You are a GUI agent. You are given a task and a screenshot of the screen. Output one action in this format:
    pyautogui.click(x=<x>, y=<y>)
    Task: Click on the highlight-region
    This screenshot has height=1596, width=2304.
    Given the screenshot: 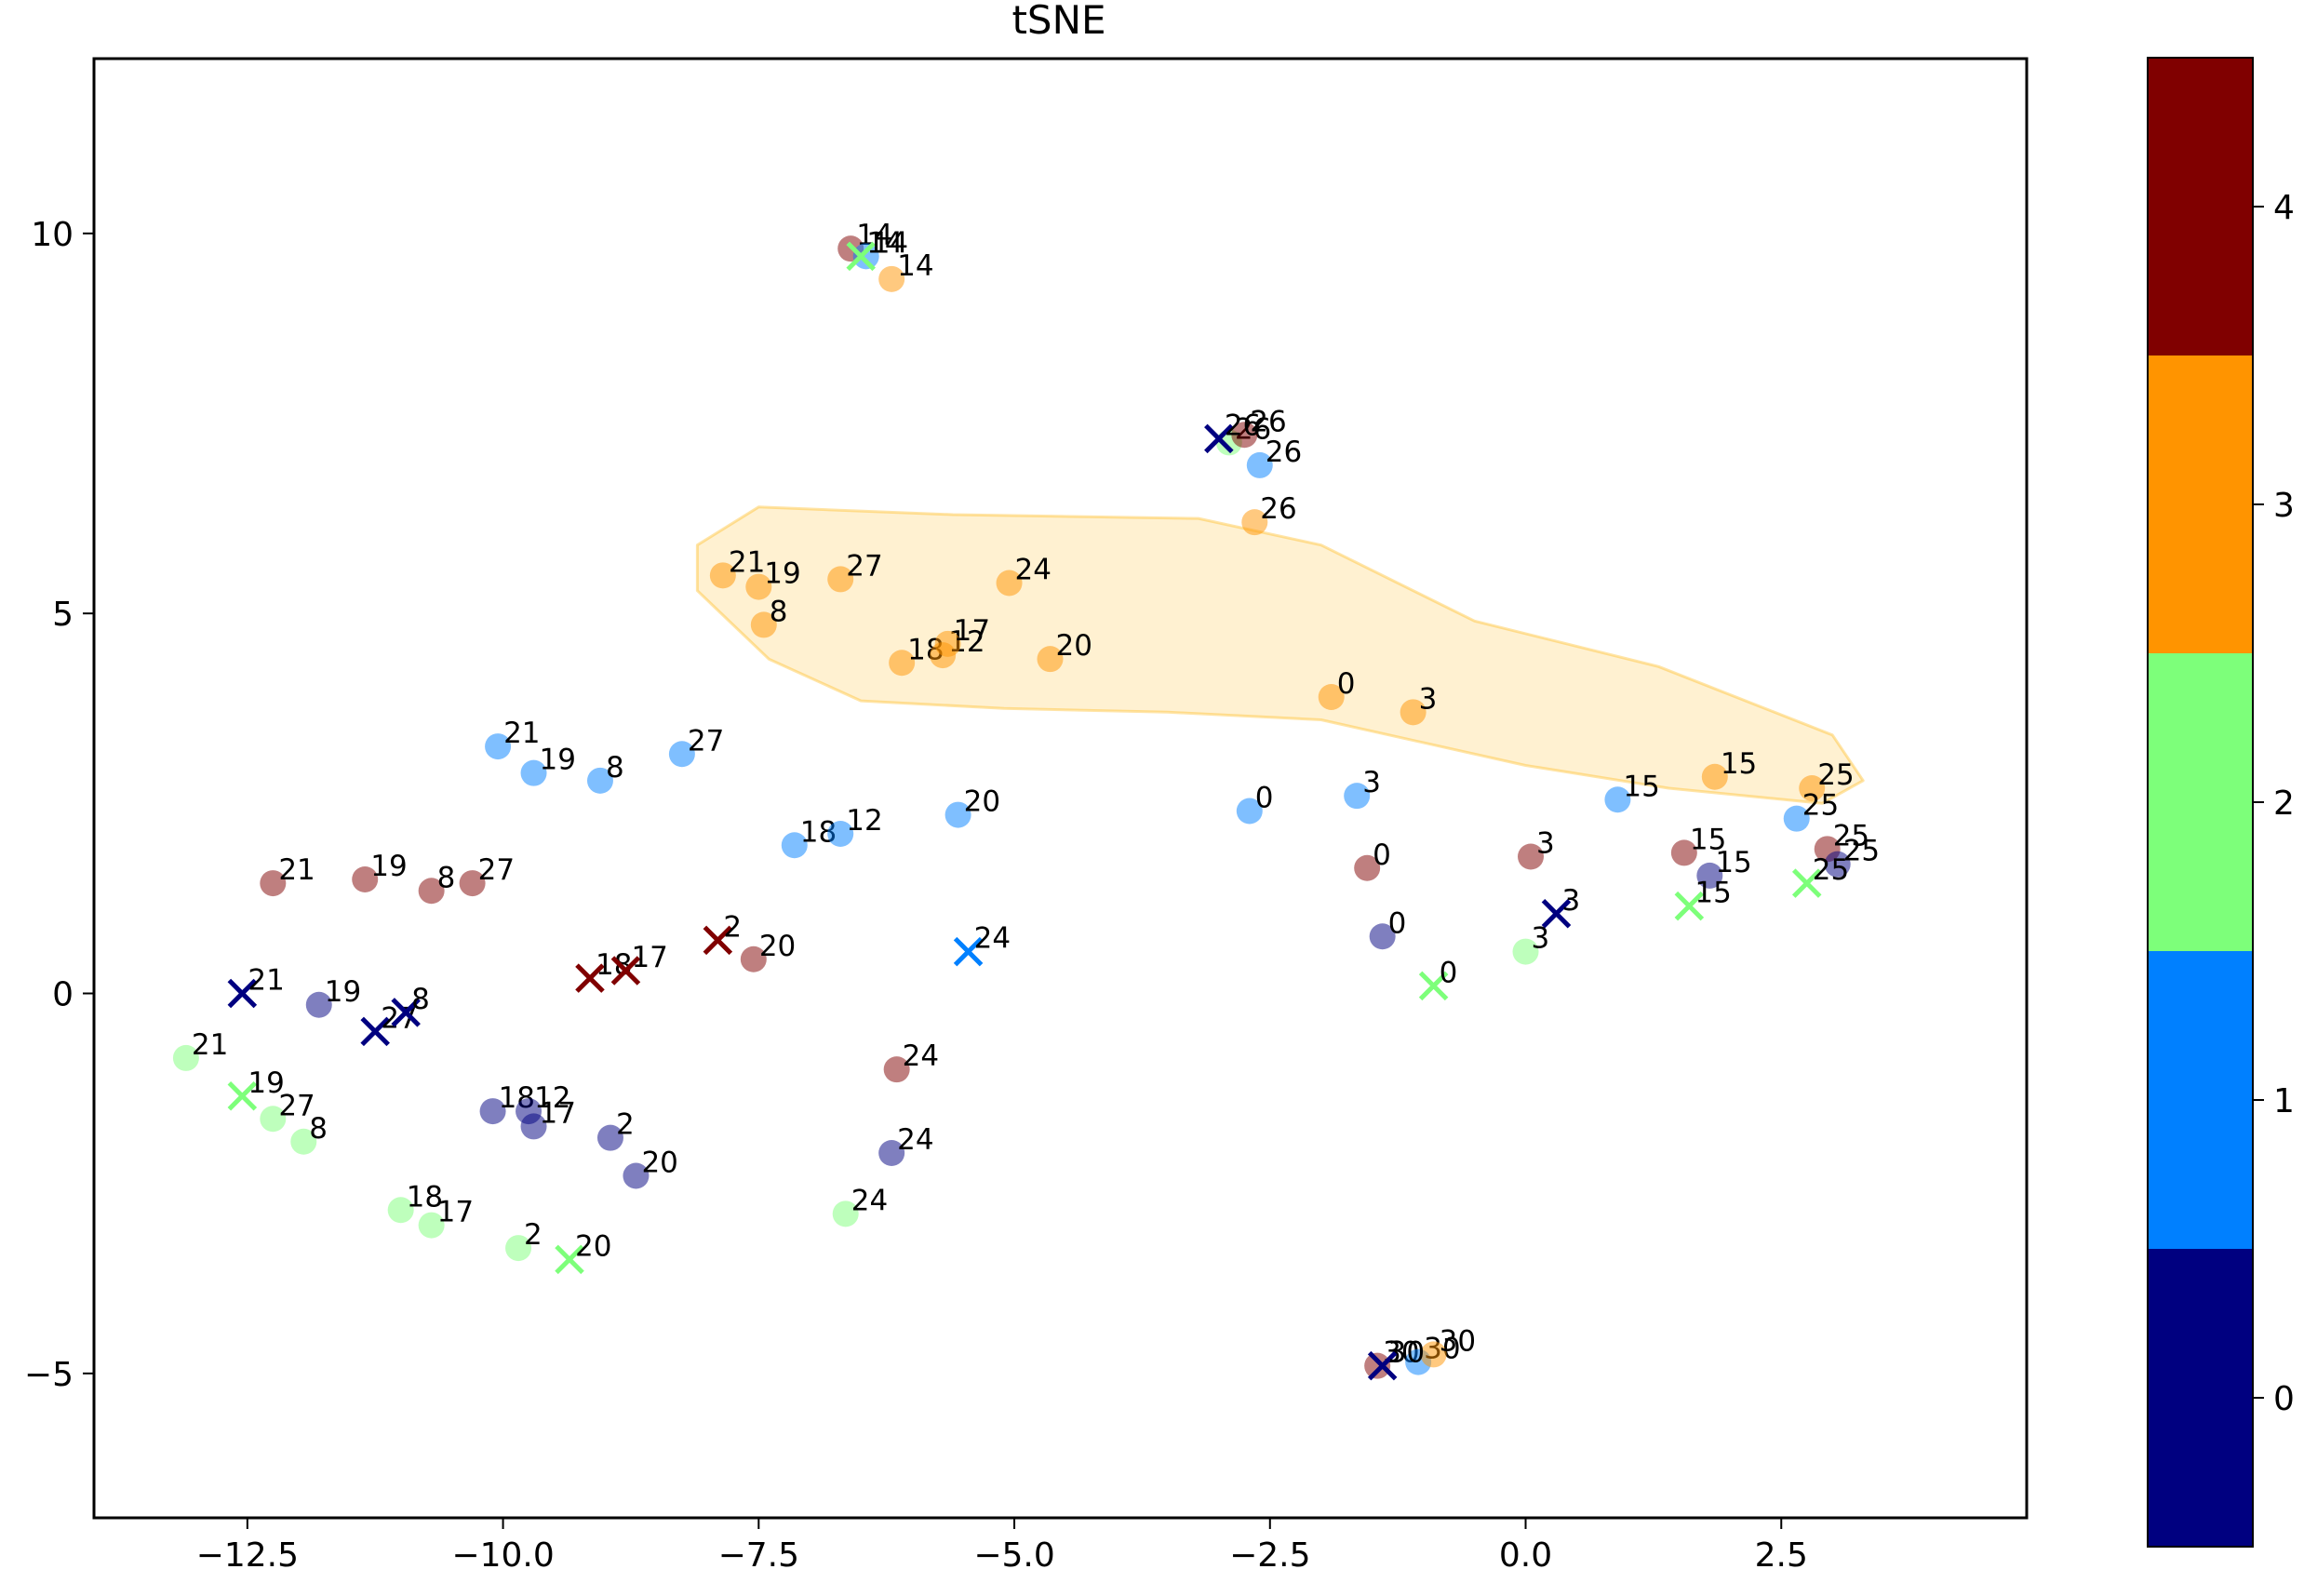 What is the action you would take?
    pyautogui.click(x=1280, y=655)
    